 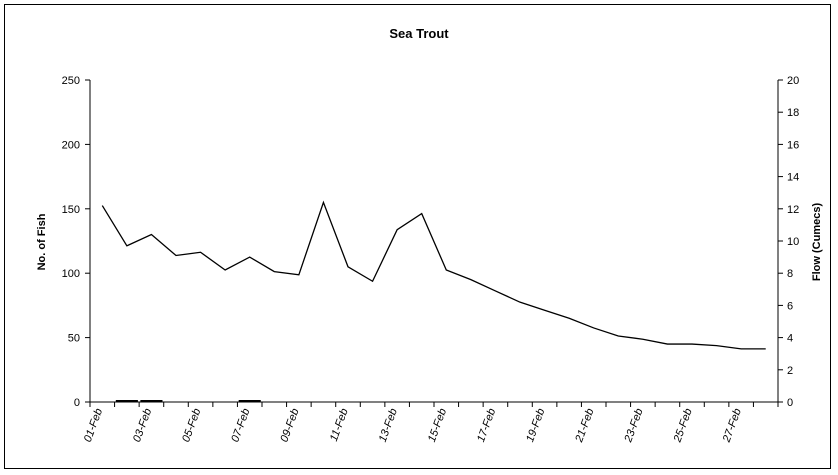 I want to click on y2-tick-label: 0, so click(x=790, y=403).